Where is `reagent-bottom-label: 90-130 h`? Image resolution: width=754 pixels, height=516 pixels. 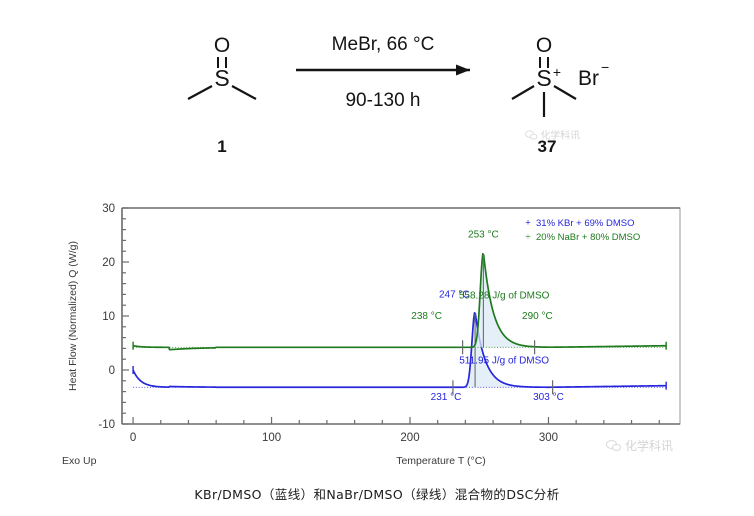
reagent-bottom-label: 90-130 h is located at coordinates (382, 100).